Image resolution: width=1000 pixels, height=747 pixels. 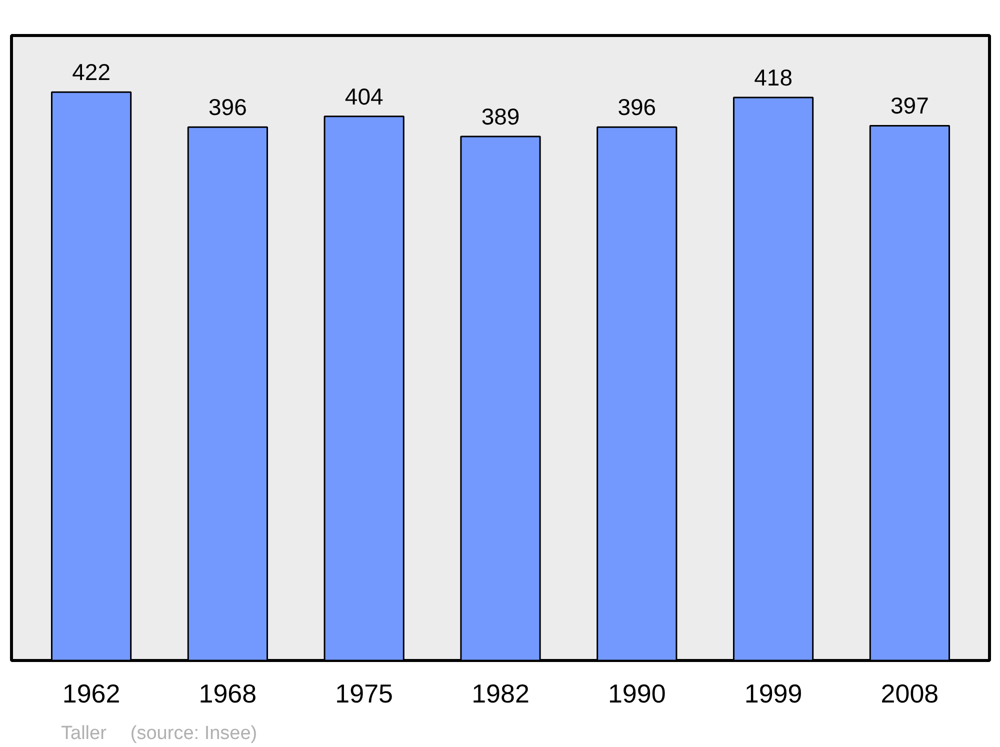 I want to click on x-tick-label: 1968, so click(x=227, y=693).